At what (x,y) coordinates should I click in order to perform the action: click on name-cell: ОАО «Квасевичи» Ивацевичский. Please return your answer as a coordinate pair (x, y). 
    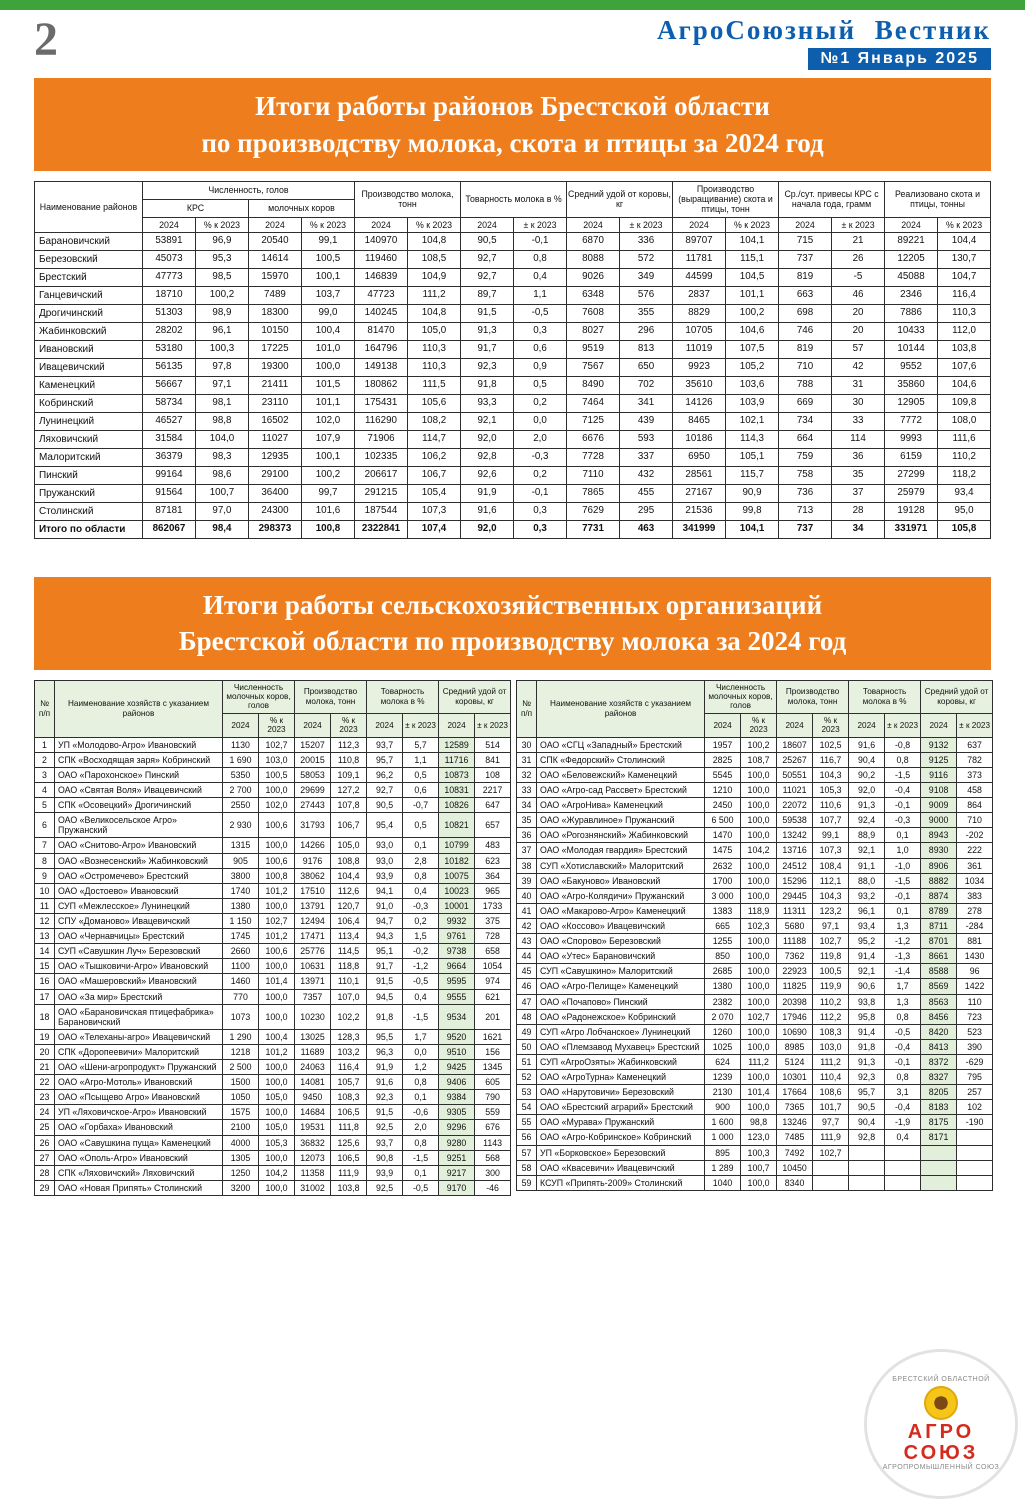
    Looking at the image, I should click on (621, 1167).